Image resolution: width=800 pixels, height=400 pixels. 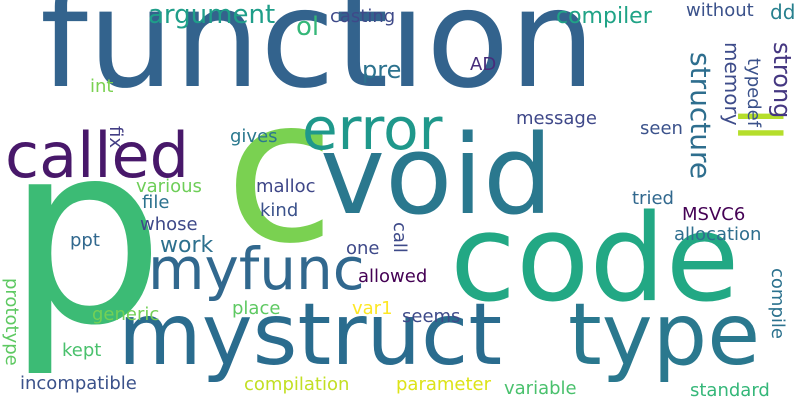 What do you see at coordinates (653, 198) in the screenshot?
I see `word-tried: tried` at bounding box center [653, 198].